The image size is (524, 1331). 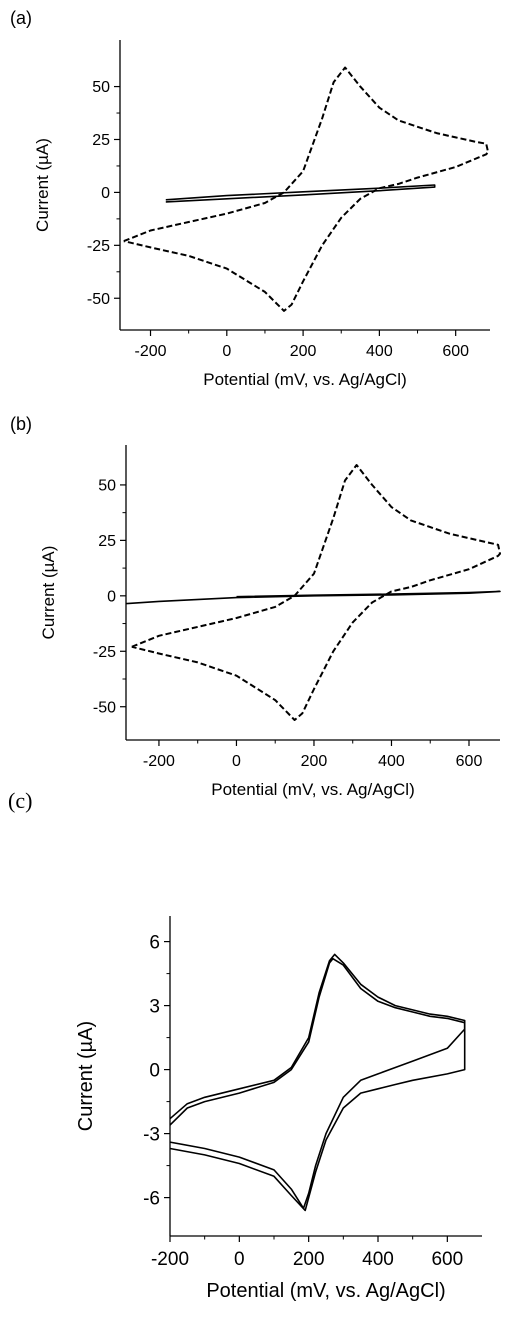 What do you see at coordinates (151, 1198) in the screenshot?
I see `y-tick-label: -6` at bounding box center [151, 1198].